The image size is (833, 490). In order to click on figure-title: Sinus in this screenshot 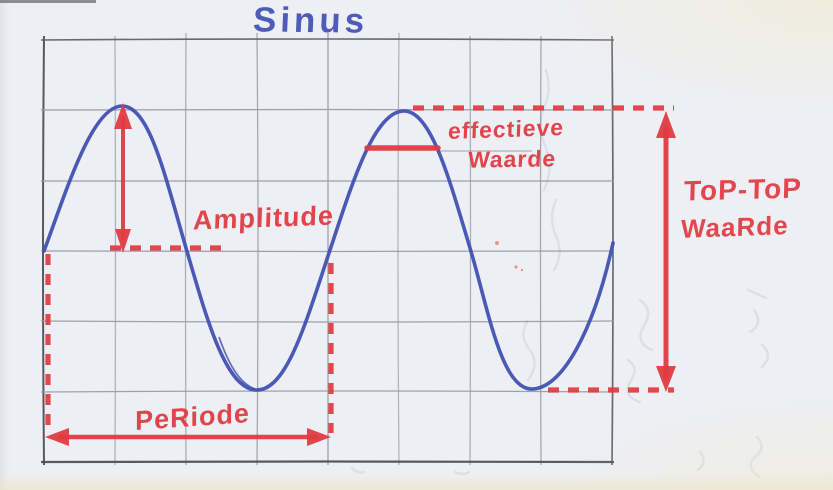, I will do `click(311, 20)`.